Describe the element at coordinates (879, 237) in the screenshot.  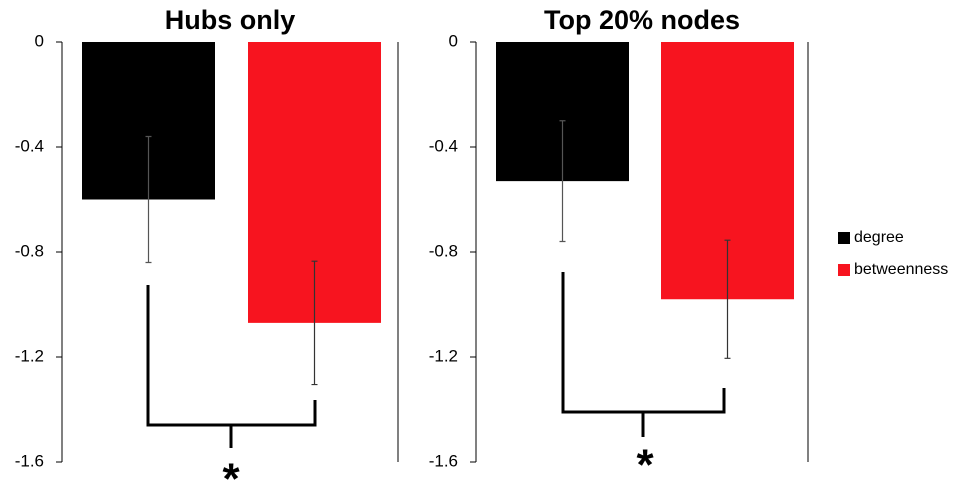
I see `legend-label: degree` at that location.